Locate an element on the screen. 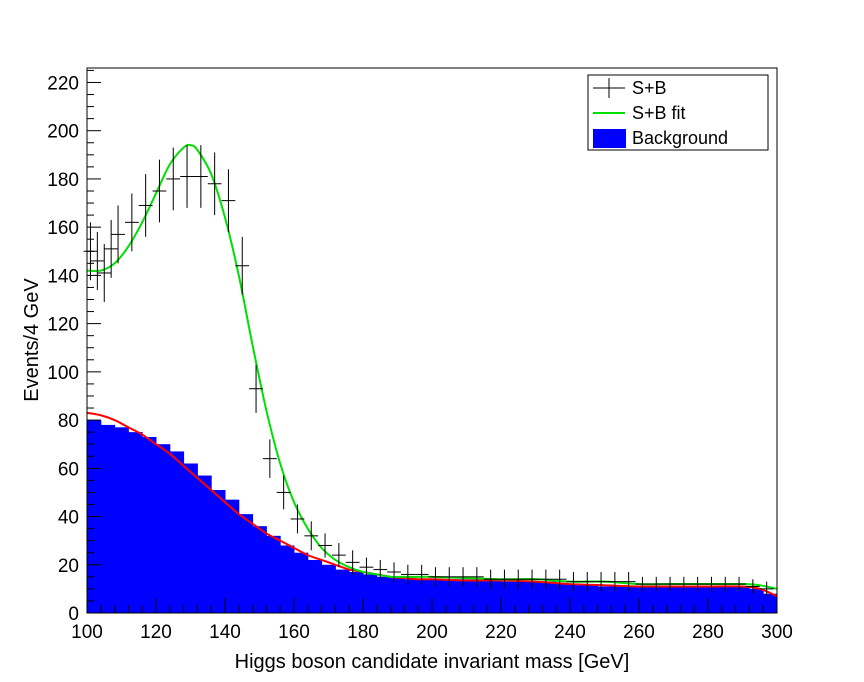 Image resolution: width=864 pixels, height=682 pixels. x-tick-label: 260 is located at coordinates (639, 632).